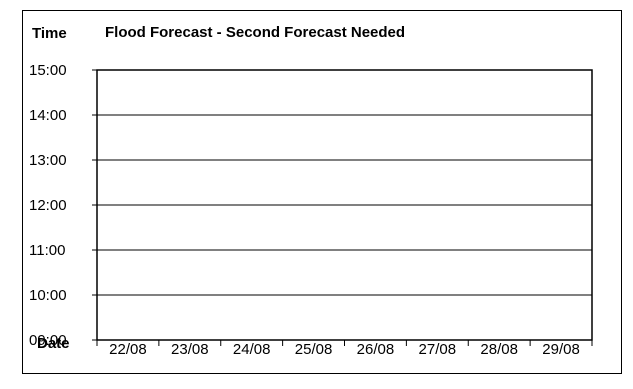 The image size is (633, 389). Describe the element at coordinates (314, 349) in the screenshot. I see `x-tick-label: 25/08` at that location.